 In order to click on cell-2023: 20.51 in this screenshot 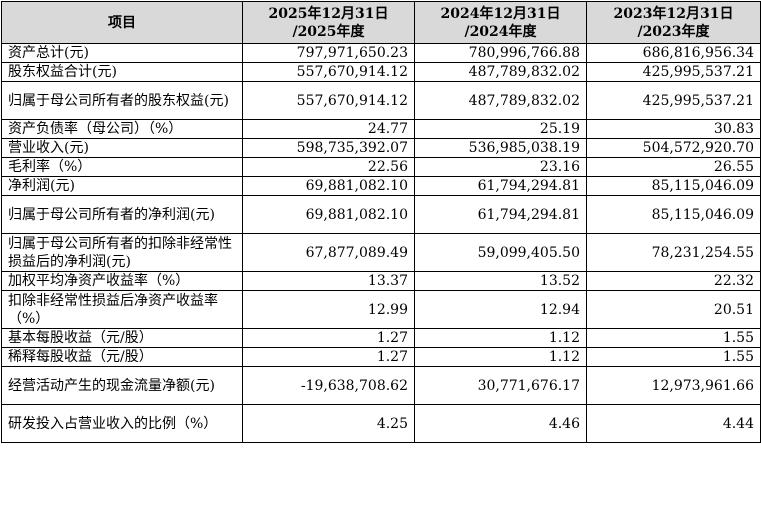, I will do `click(673, 309)`.